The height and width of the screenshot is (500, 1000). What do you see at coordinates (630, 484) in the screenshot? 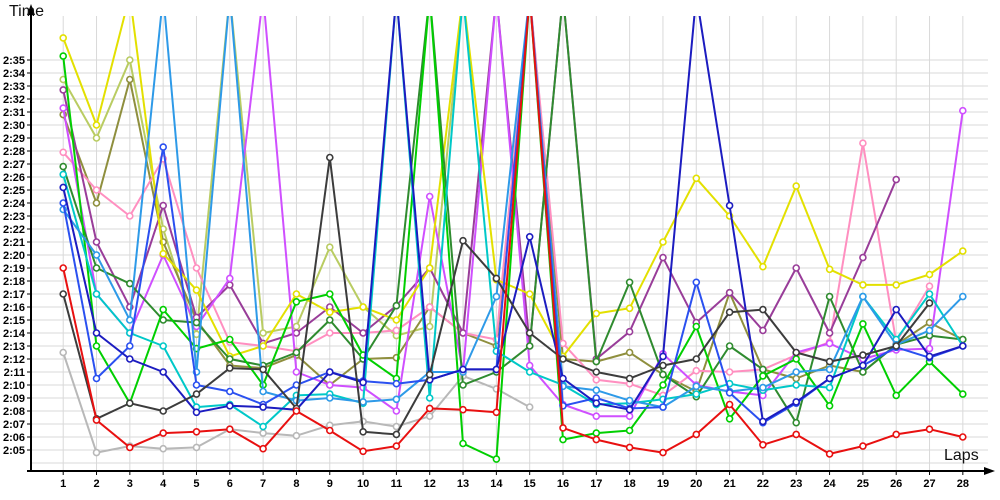
I see `x-tick-label: 18` at bounding box center [630, 484].